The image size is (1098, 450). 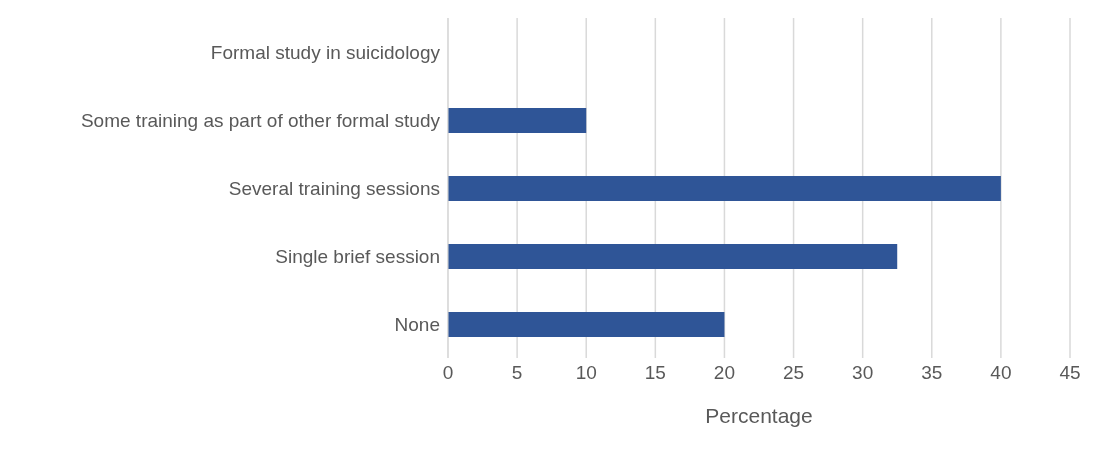 What do you see at coordinates (357, 256) in the screenshot?
I see `y-tick-label: Single brief session` at bounding box center [357, 256].